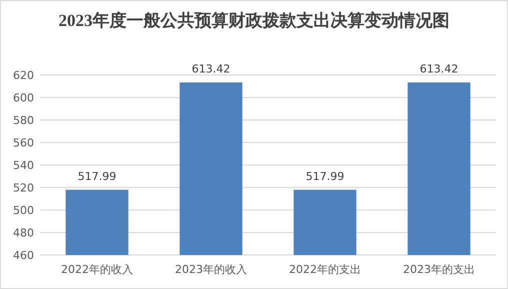  Describe the element at coordinates (23, 120) in the screenshot. I see `y-tick-label: 580` at that location.